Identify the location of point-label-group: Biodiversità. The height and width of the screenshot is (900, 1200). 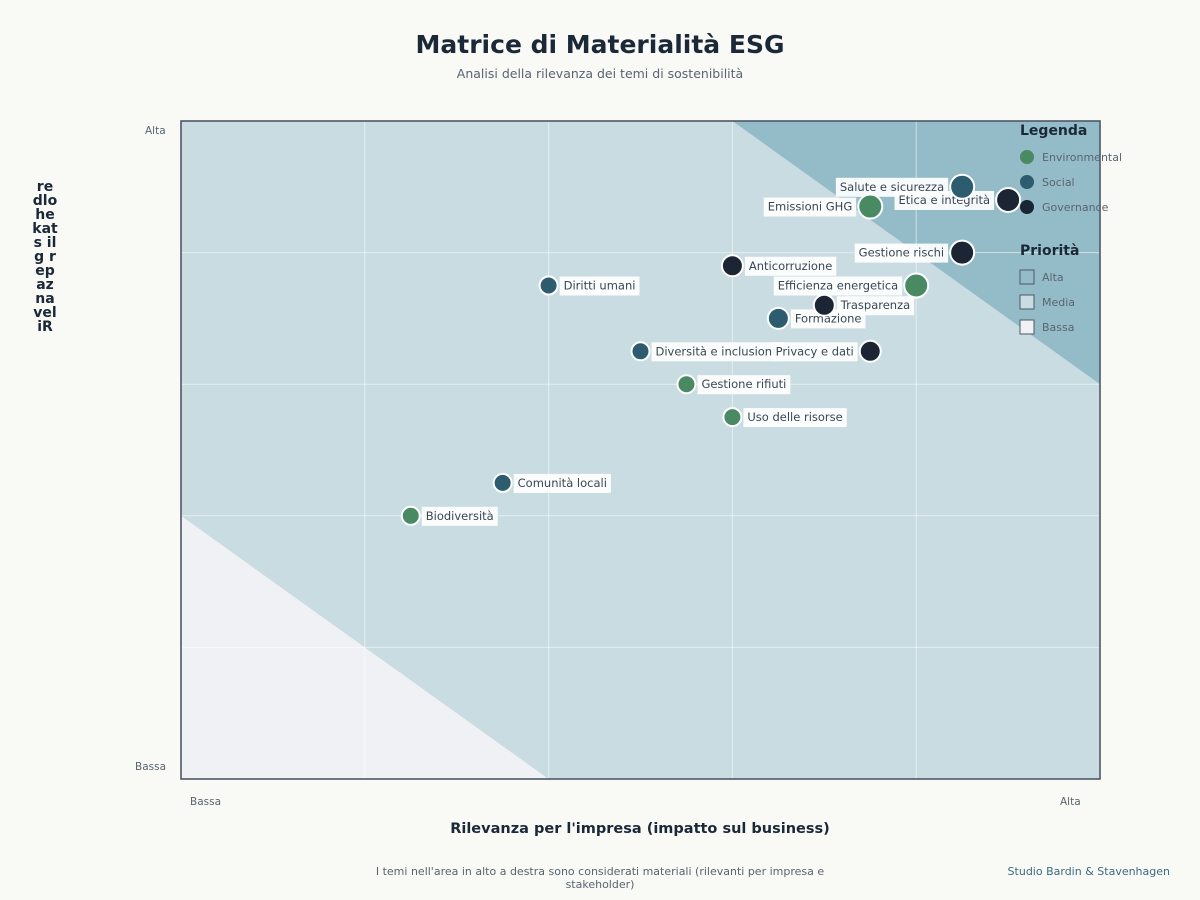
(459, 516).